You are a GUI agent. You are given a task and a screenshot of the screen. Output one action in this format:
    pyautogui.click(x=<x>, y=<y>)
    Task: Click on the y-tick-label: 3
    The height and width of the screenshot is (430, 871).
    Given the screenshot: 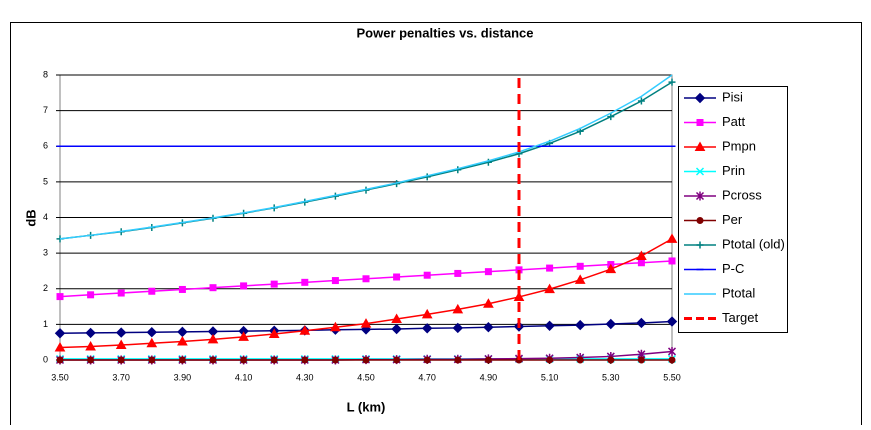 What is the action you would take?
    pyautogui.click(x=45, y=253)
    